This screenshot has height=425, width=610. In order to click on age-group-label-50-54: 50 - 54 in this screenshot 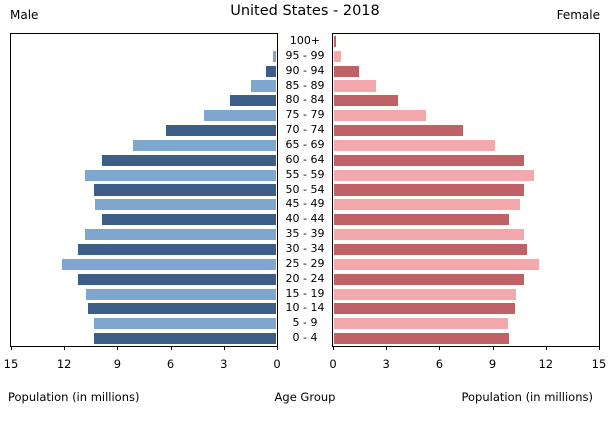, I will do `click(305, 189)`.